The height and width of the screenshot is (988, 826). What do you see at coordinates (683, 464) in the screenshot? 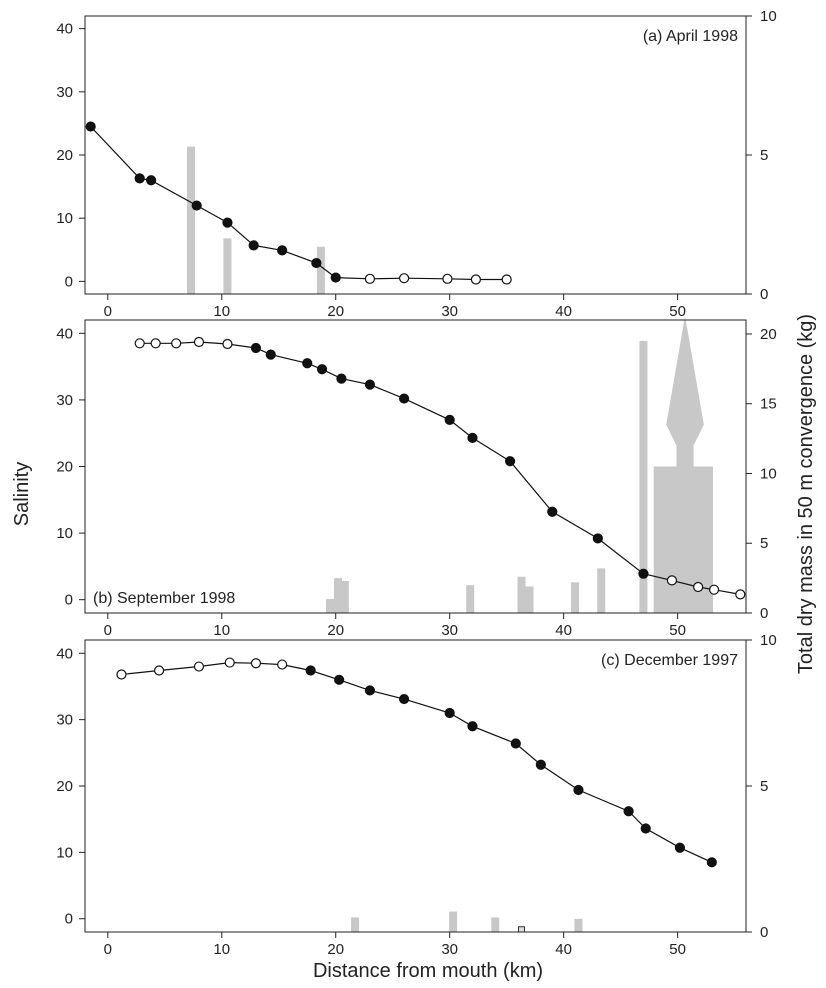
I see `mass-arrow-off-scale` at bounding box center [683, 464].